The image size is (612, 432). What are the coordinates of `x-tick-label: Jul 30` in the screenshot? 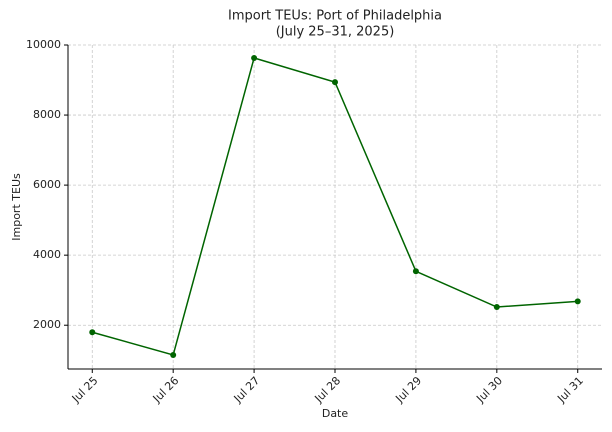 It's located at (489, 390).